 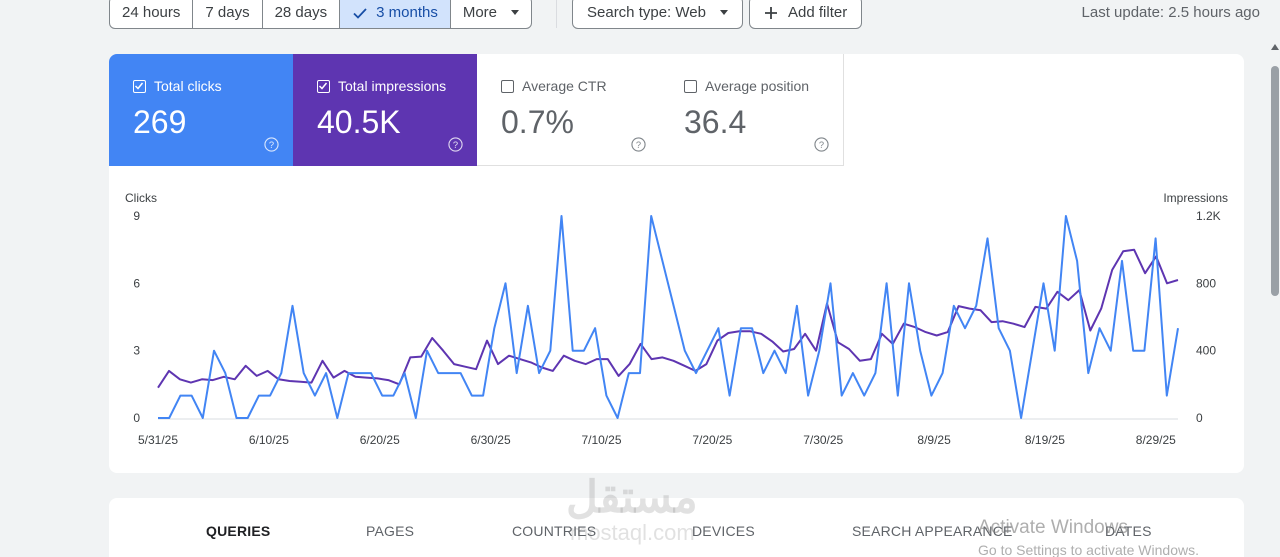 I want to click on x-axis-tick: 8/29/25, so click(x=1156, y=440).